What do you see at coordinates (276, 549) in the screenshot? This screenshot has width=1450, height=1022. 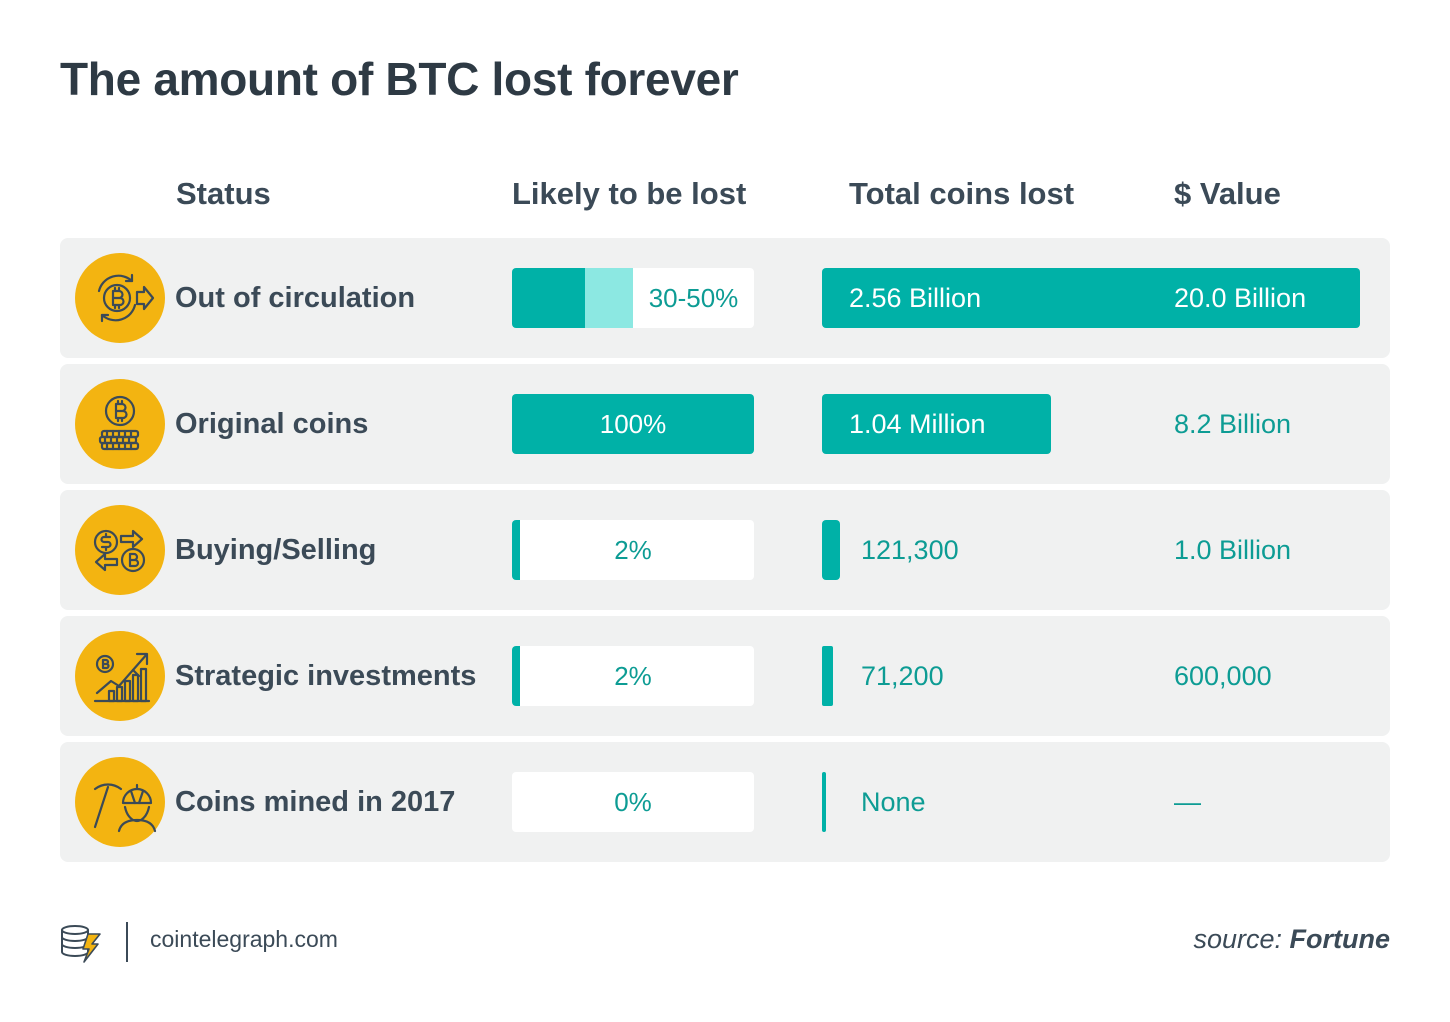 I see `status-label: Buying/Selling` at bounding box center [276, 549].